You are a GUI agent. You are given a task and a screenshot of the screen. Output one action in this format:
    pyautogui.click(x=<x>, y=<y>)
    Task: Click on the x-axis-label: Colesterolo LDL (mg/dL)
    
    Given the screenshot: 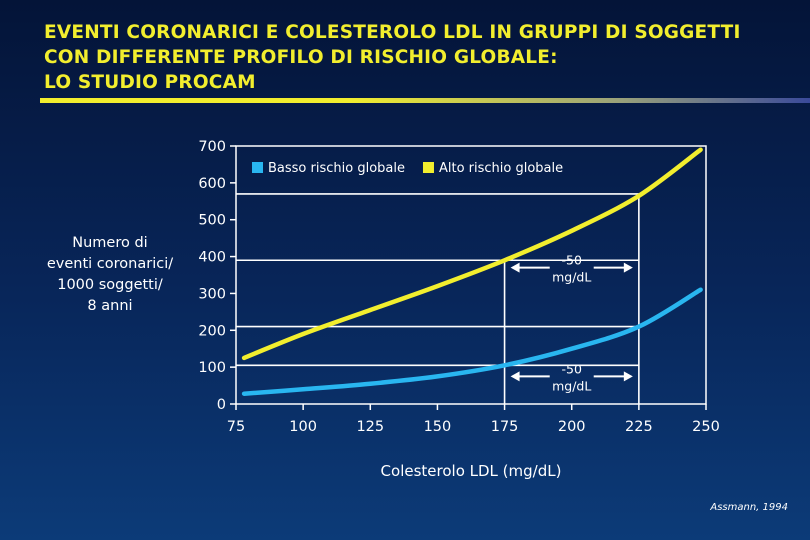 What is the action you would take?
    pyautogui.click(x=471, y=471)
    